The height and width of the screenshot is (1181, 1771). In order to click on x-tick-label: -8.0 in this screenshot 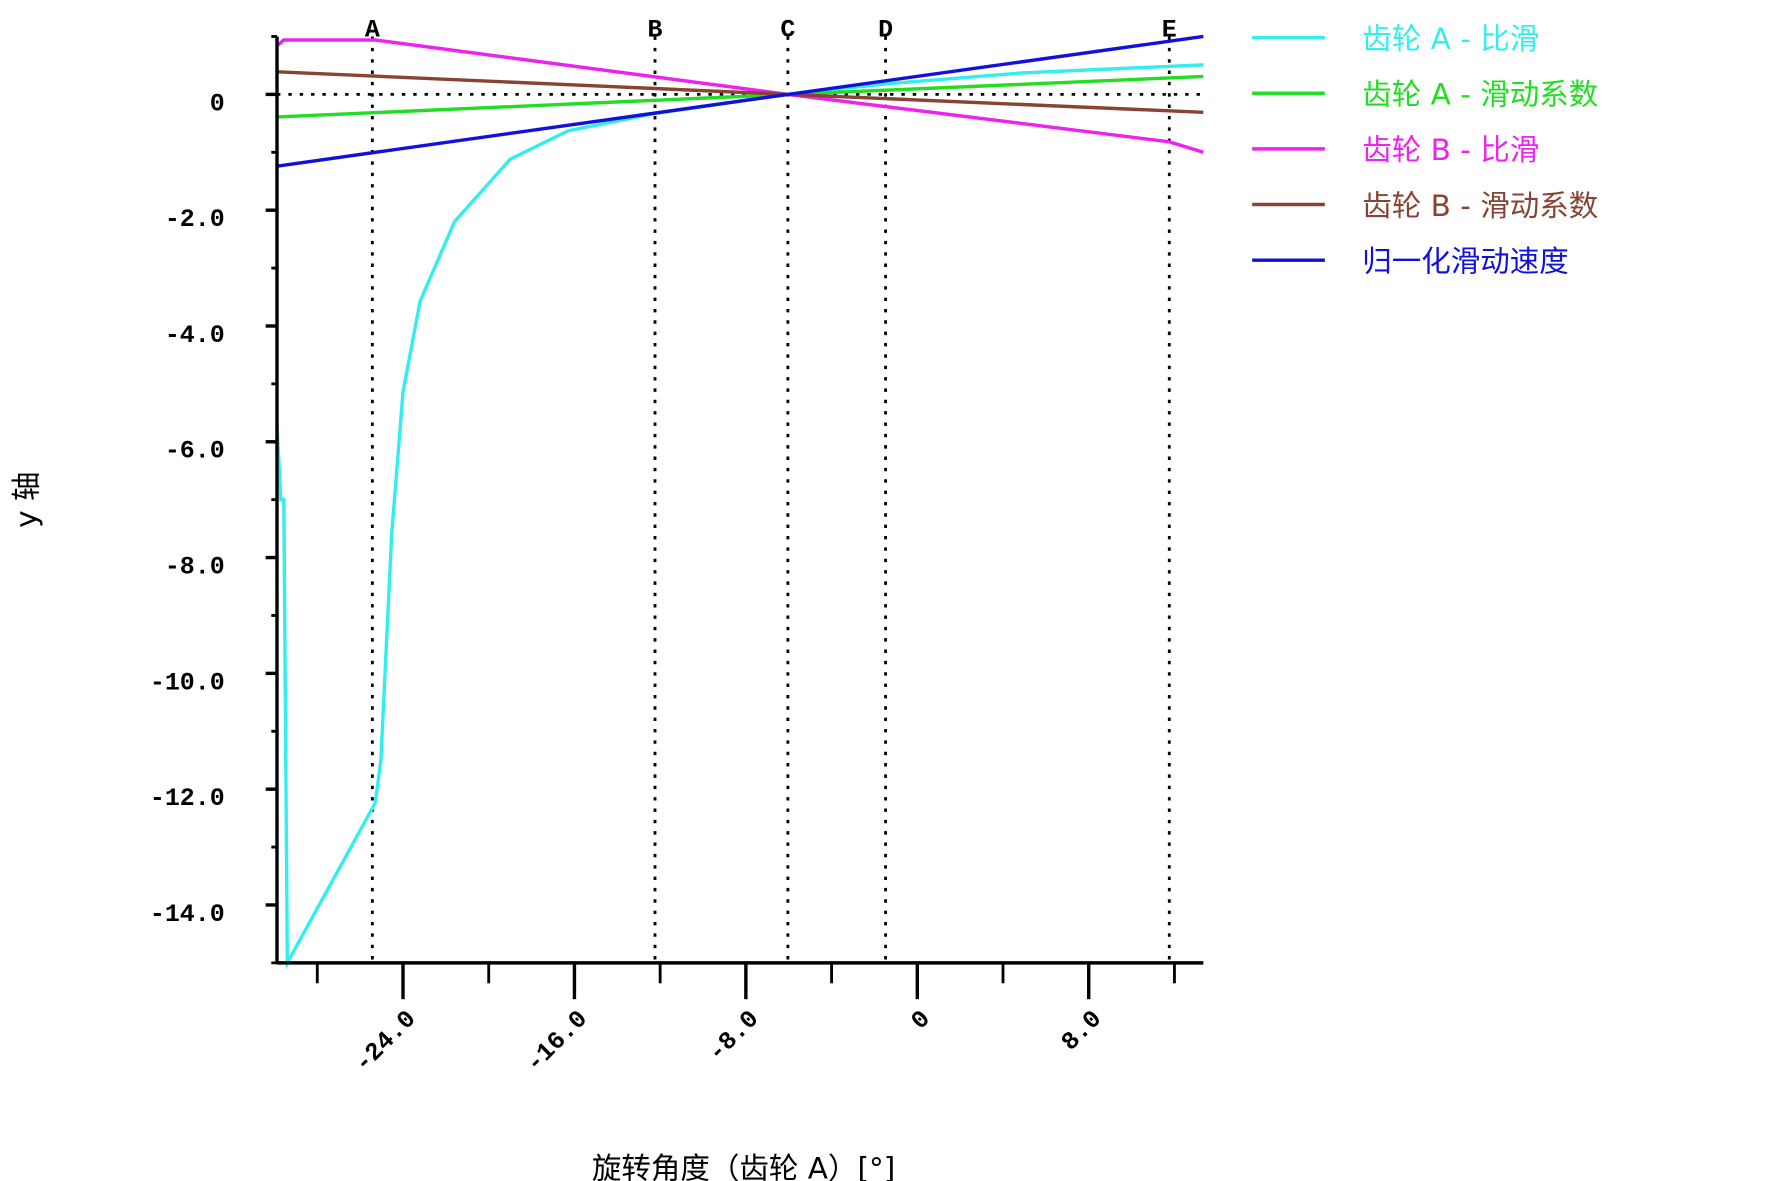, I will do `click(734, 1036)`.